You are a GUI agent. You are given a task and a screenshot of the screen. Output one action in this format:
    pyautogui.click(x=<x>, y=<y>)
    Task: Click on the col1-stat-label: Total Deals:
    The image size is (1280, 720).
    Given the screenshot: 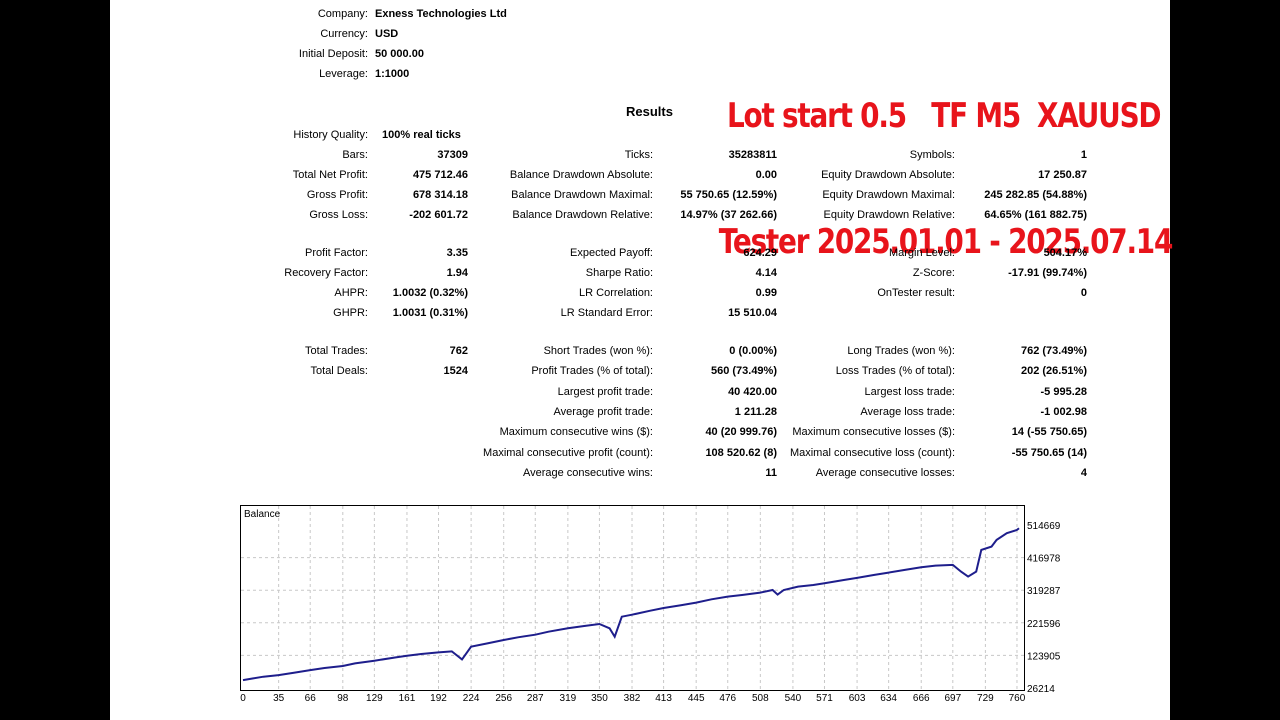 What is the action you would take?
    pyautogui.click(x=339, y=371)
    